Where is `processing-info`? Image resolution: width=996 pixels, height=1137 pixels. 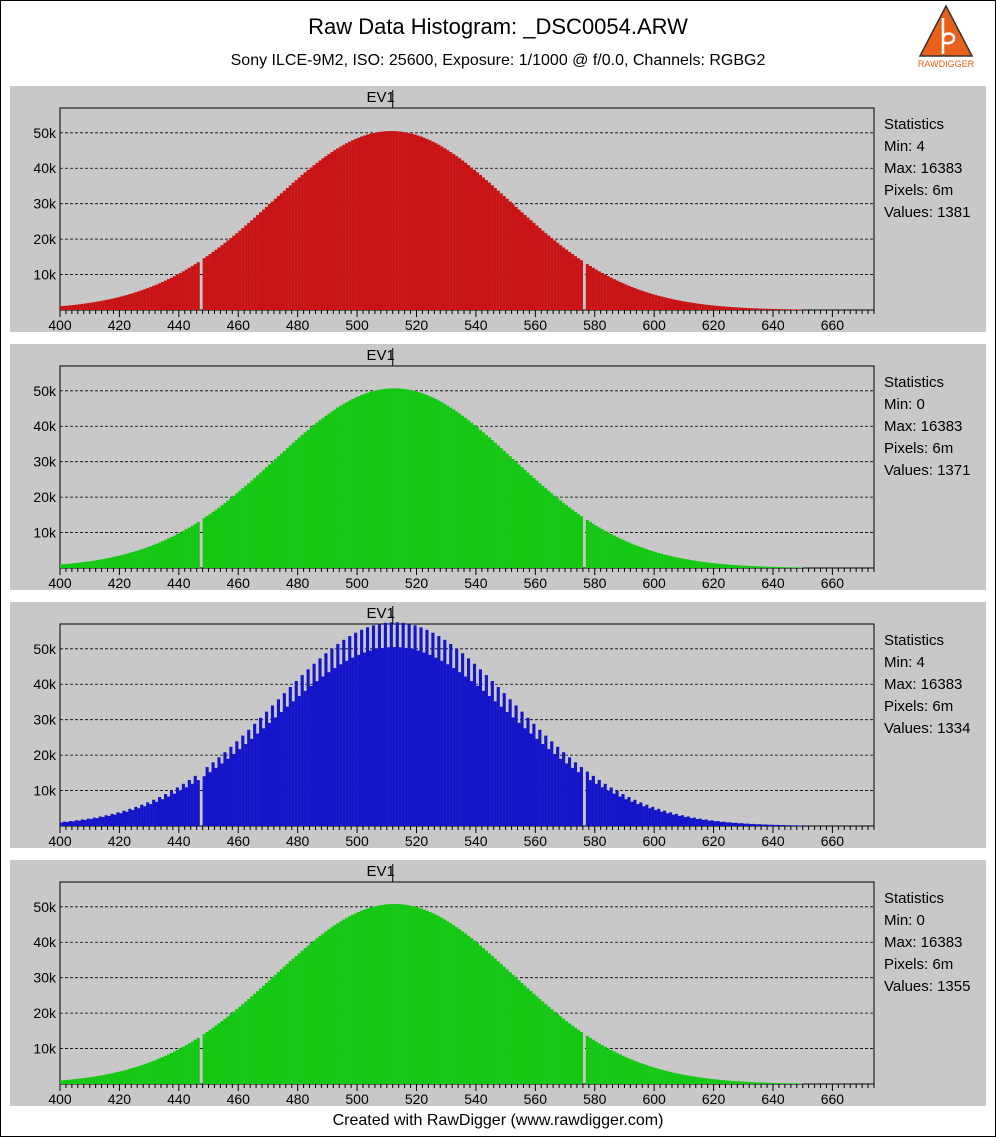 processing-info is located at coordinates (498, 81).